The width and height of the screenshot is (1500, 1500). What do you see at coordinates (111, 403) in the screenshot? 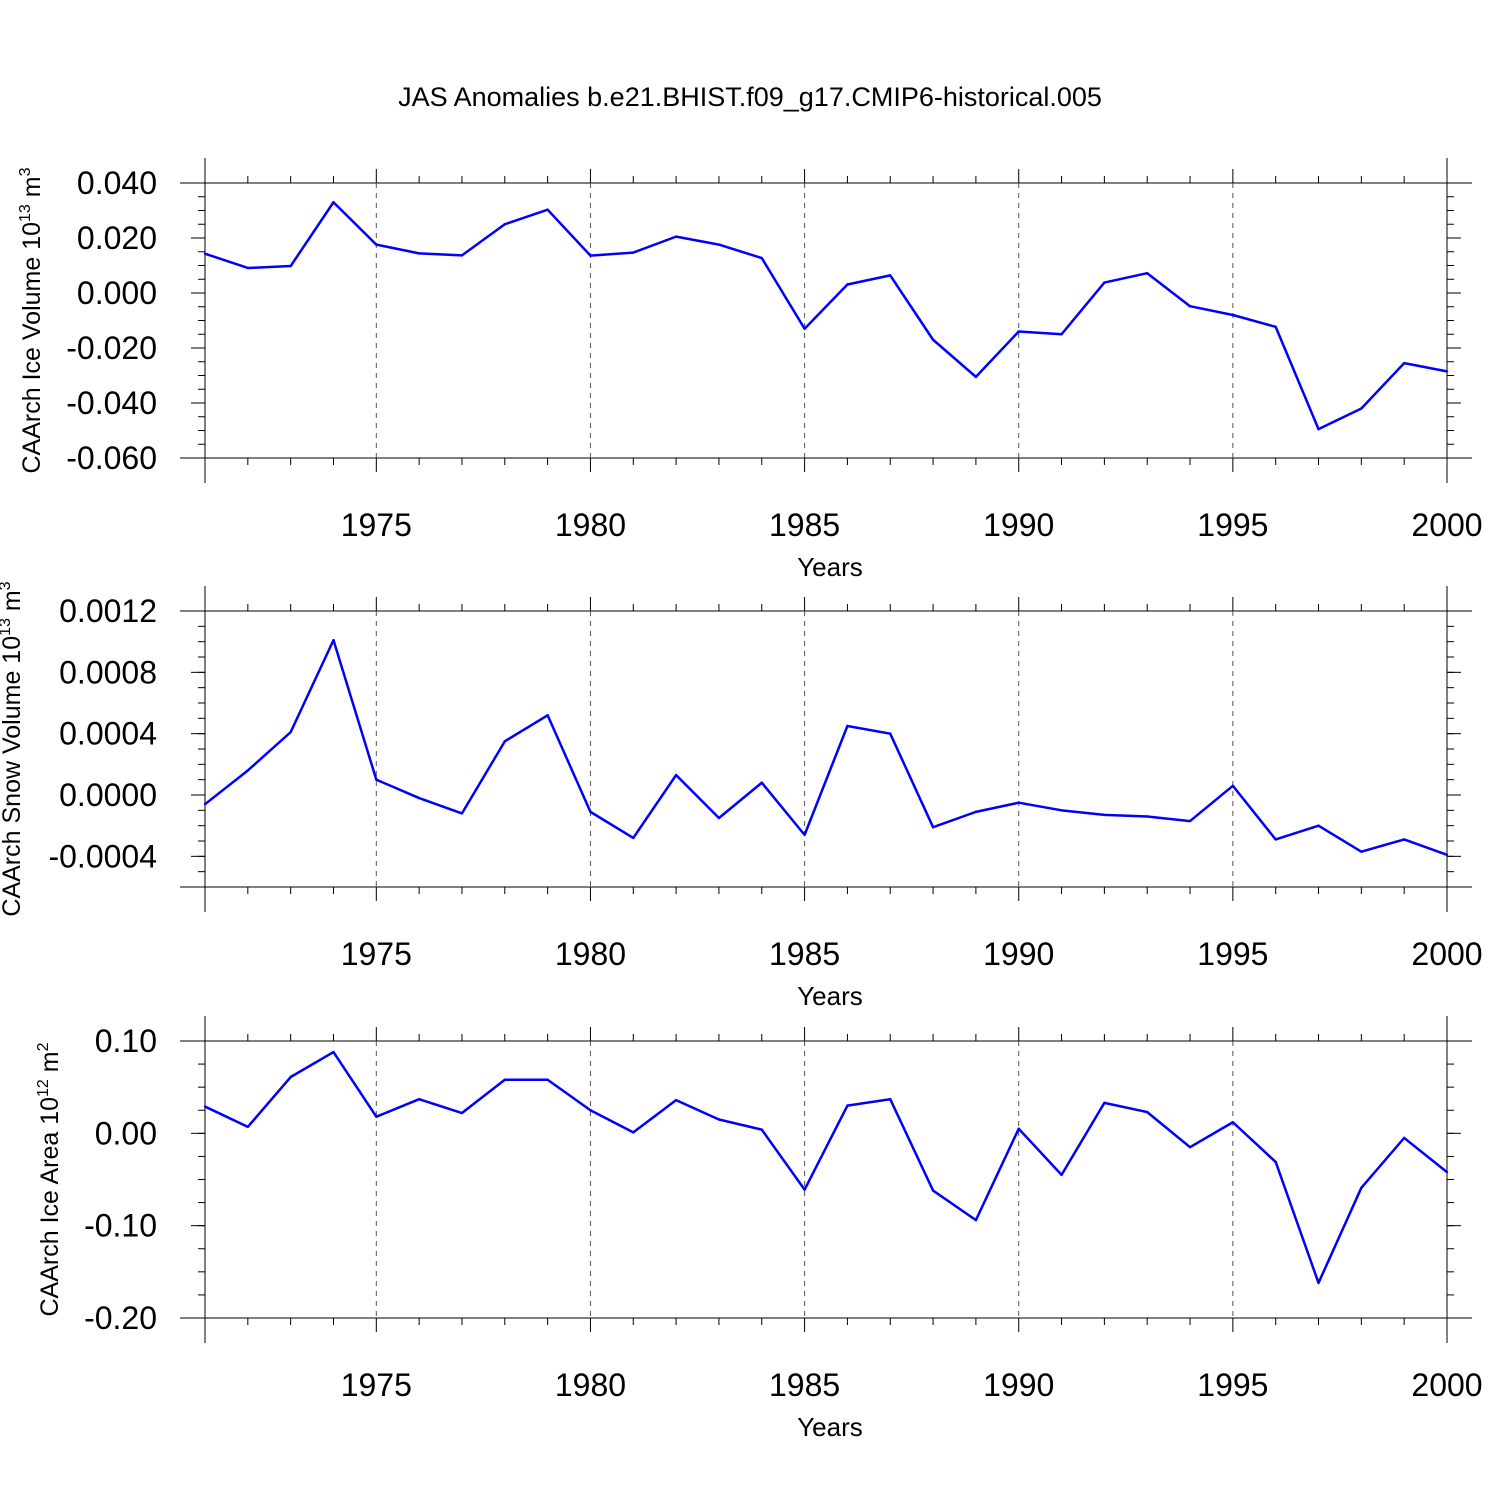
I see `y-tick-label: -0.040` at bounding box center [111, 403].